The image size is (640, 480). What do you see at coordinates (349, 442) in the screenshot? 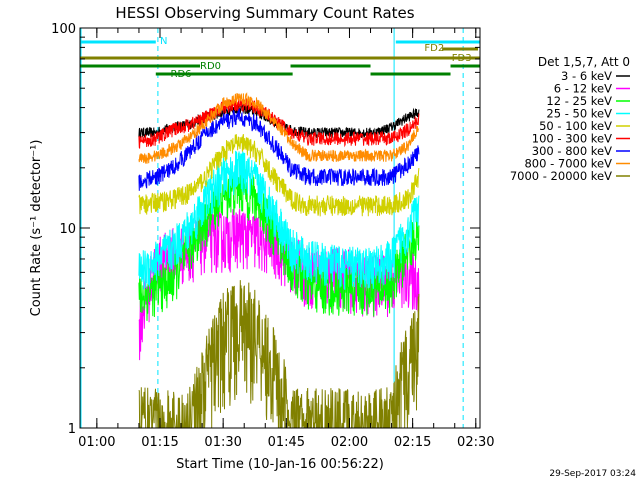
I see `x-tick-label: 02:00` at bounding box center [349, 442].